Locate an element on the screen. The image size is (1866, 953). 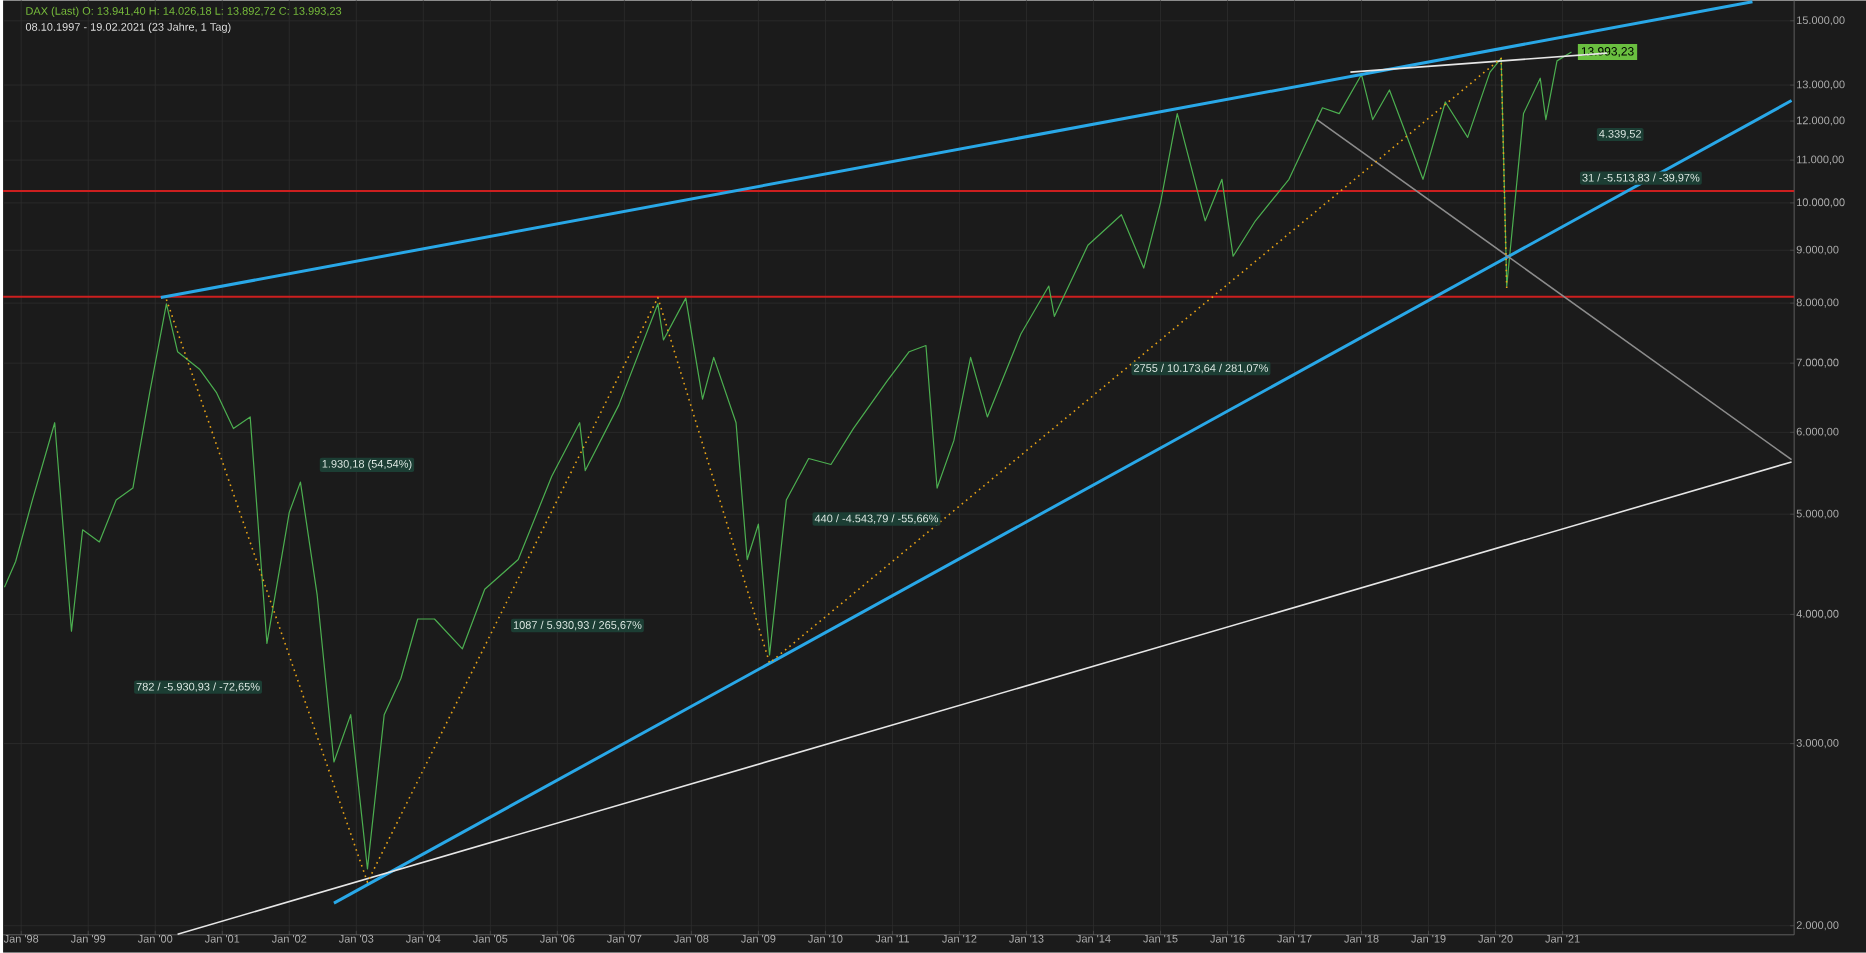
text: 08.10.1997 - 19.02.2021 (23 Jahre, 1 Tag) is located at coordinates (128, 28).